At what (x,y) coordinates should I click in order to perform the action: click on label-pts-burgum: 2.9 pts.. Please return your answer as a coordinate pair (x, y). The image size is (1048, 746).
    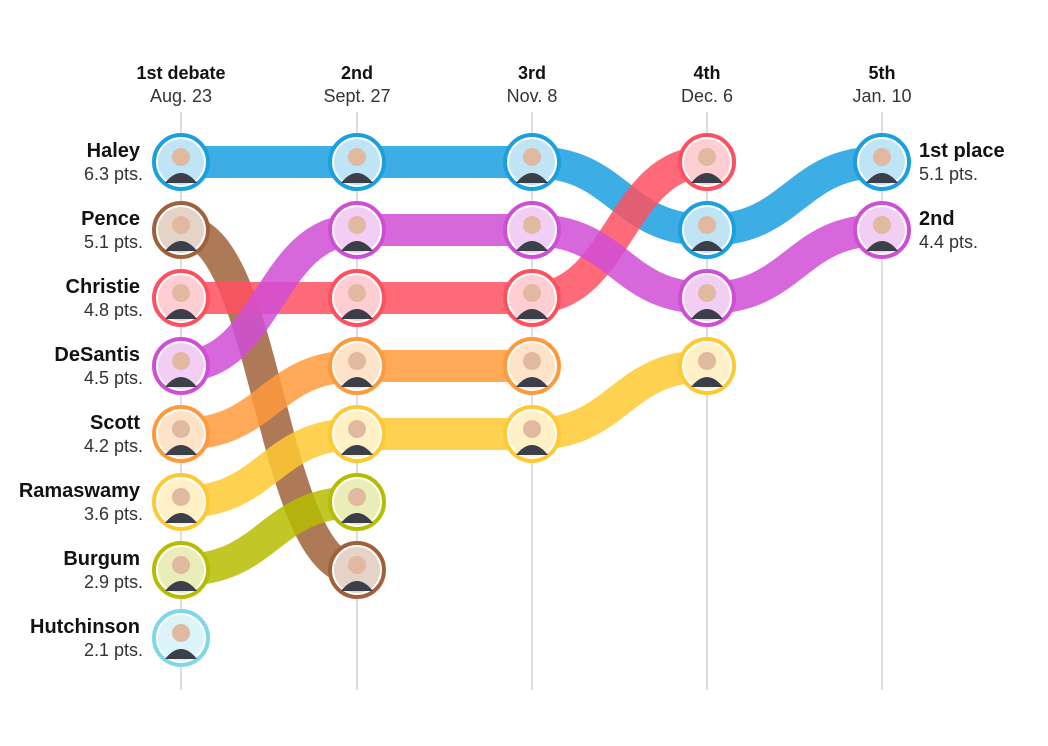
    Looking at the image, I should click on (113, 582).